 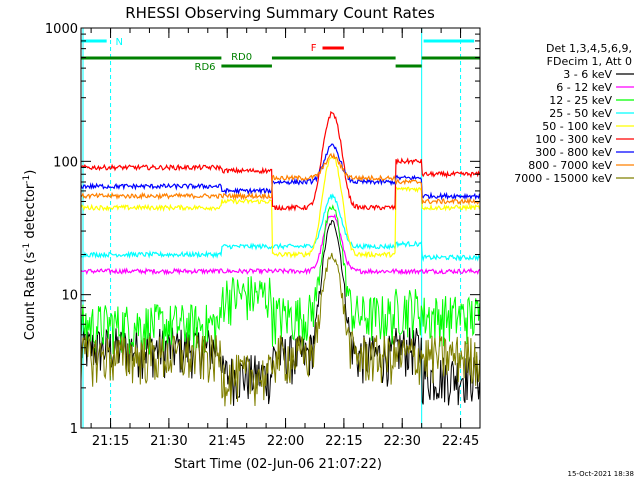 What do you see at coordinates (110, 441) in the screenshot?
I see `x-tick-label-0: 21:15` at bounding box center [110, 441].